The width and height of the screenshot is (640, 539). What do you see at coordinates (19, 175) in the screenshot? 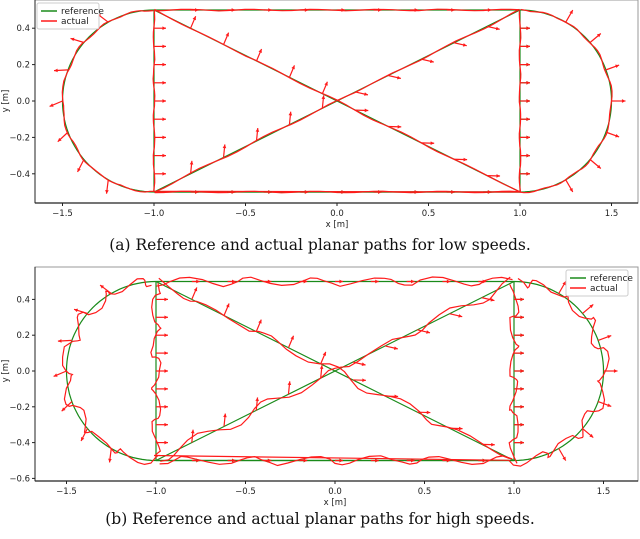
I see `y-tick-label: −0.4` at bounding box center [19, 175].